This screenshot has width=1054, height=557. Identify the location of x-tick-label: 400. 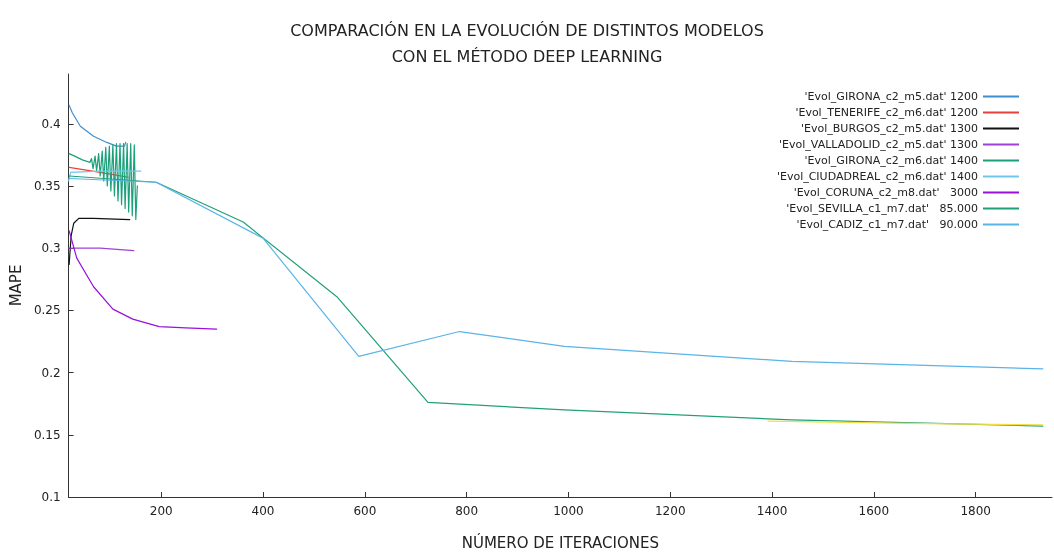
(263, 511).